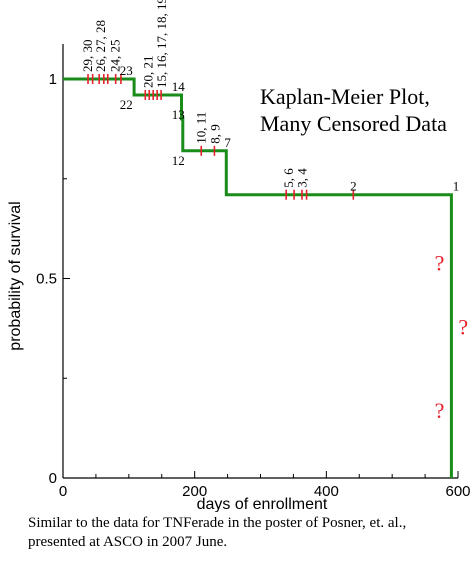  I want to click on x-tick-label: 200, so click(194, 491).